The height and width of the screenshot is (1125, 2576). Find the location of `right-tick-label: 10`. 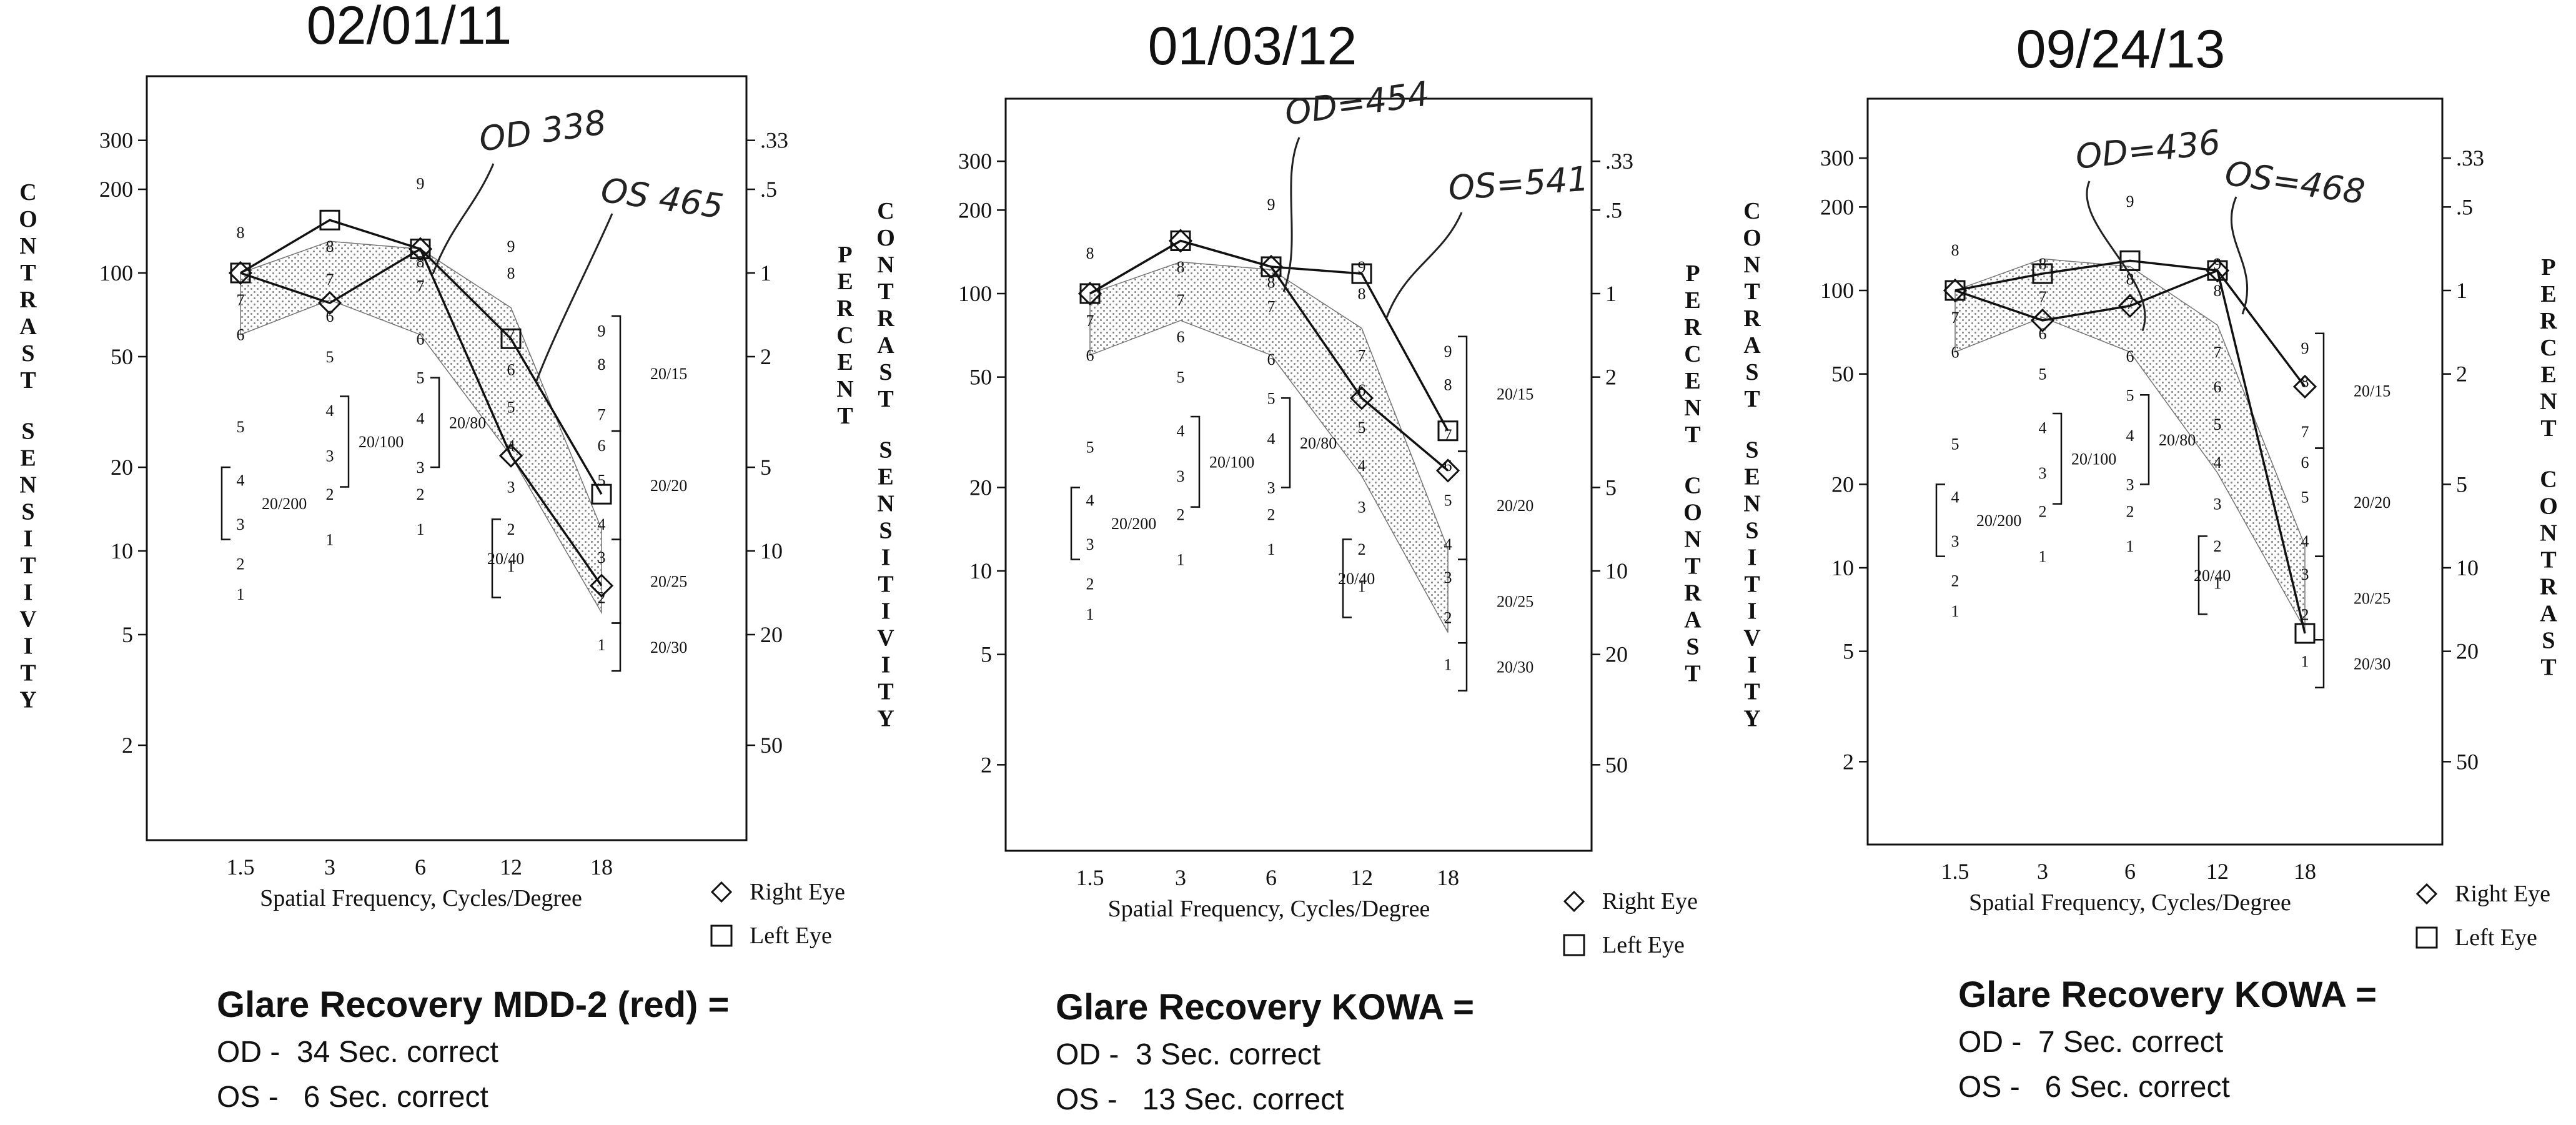

right-tick-label: 10 is located at coordinates (2467, 567).